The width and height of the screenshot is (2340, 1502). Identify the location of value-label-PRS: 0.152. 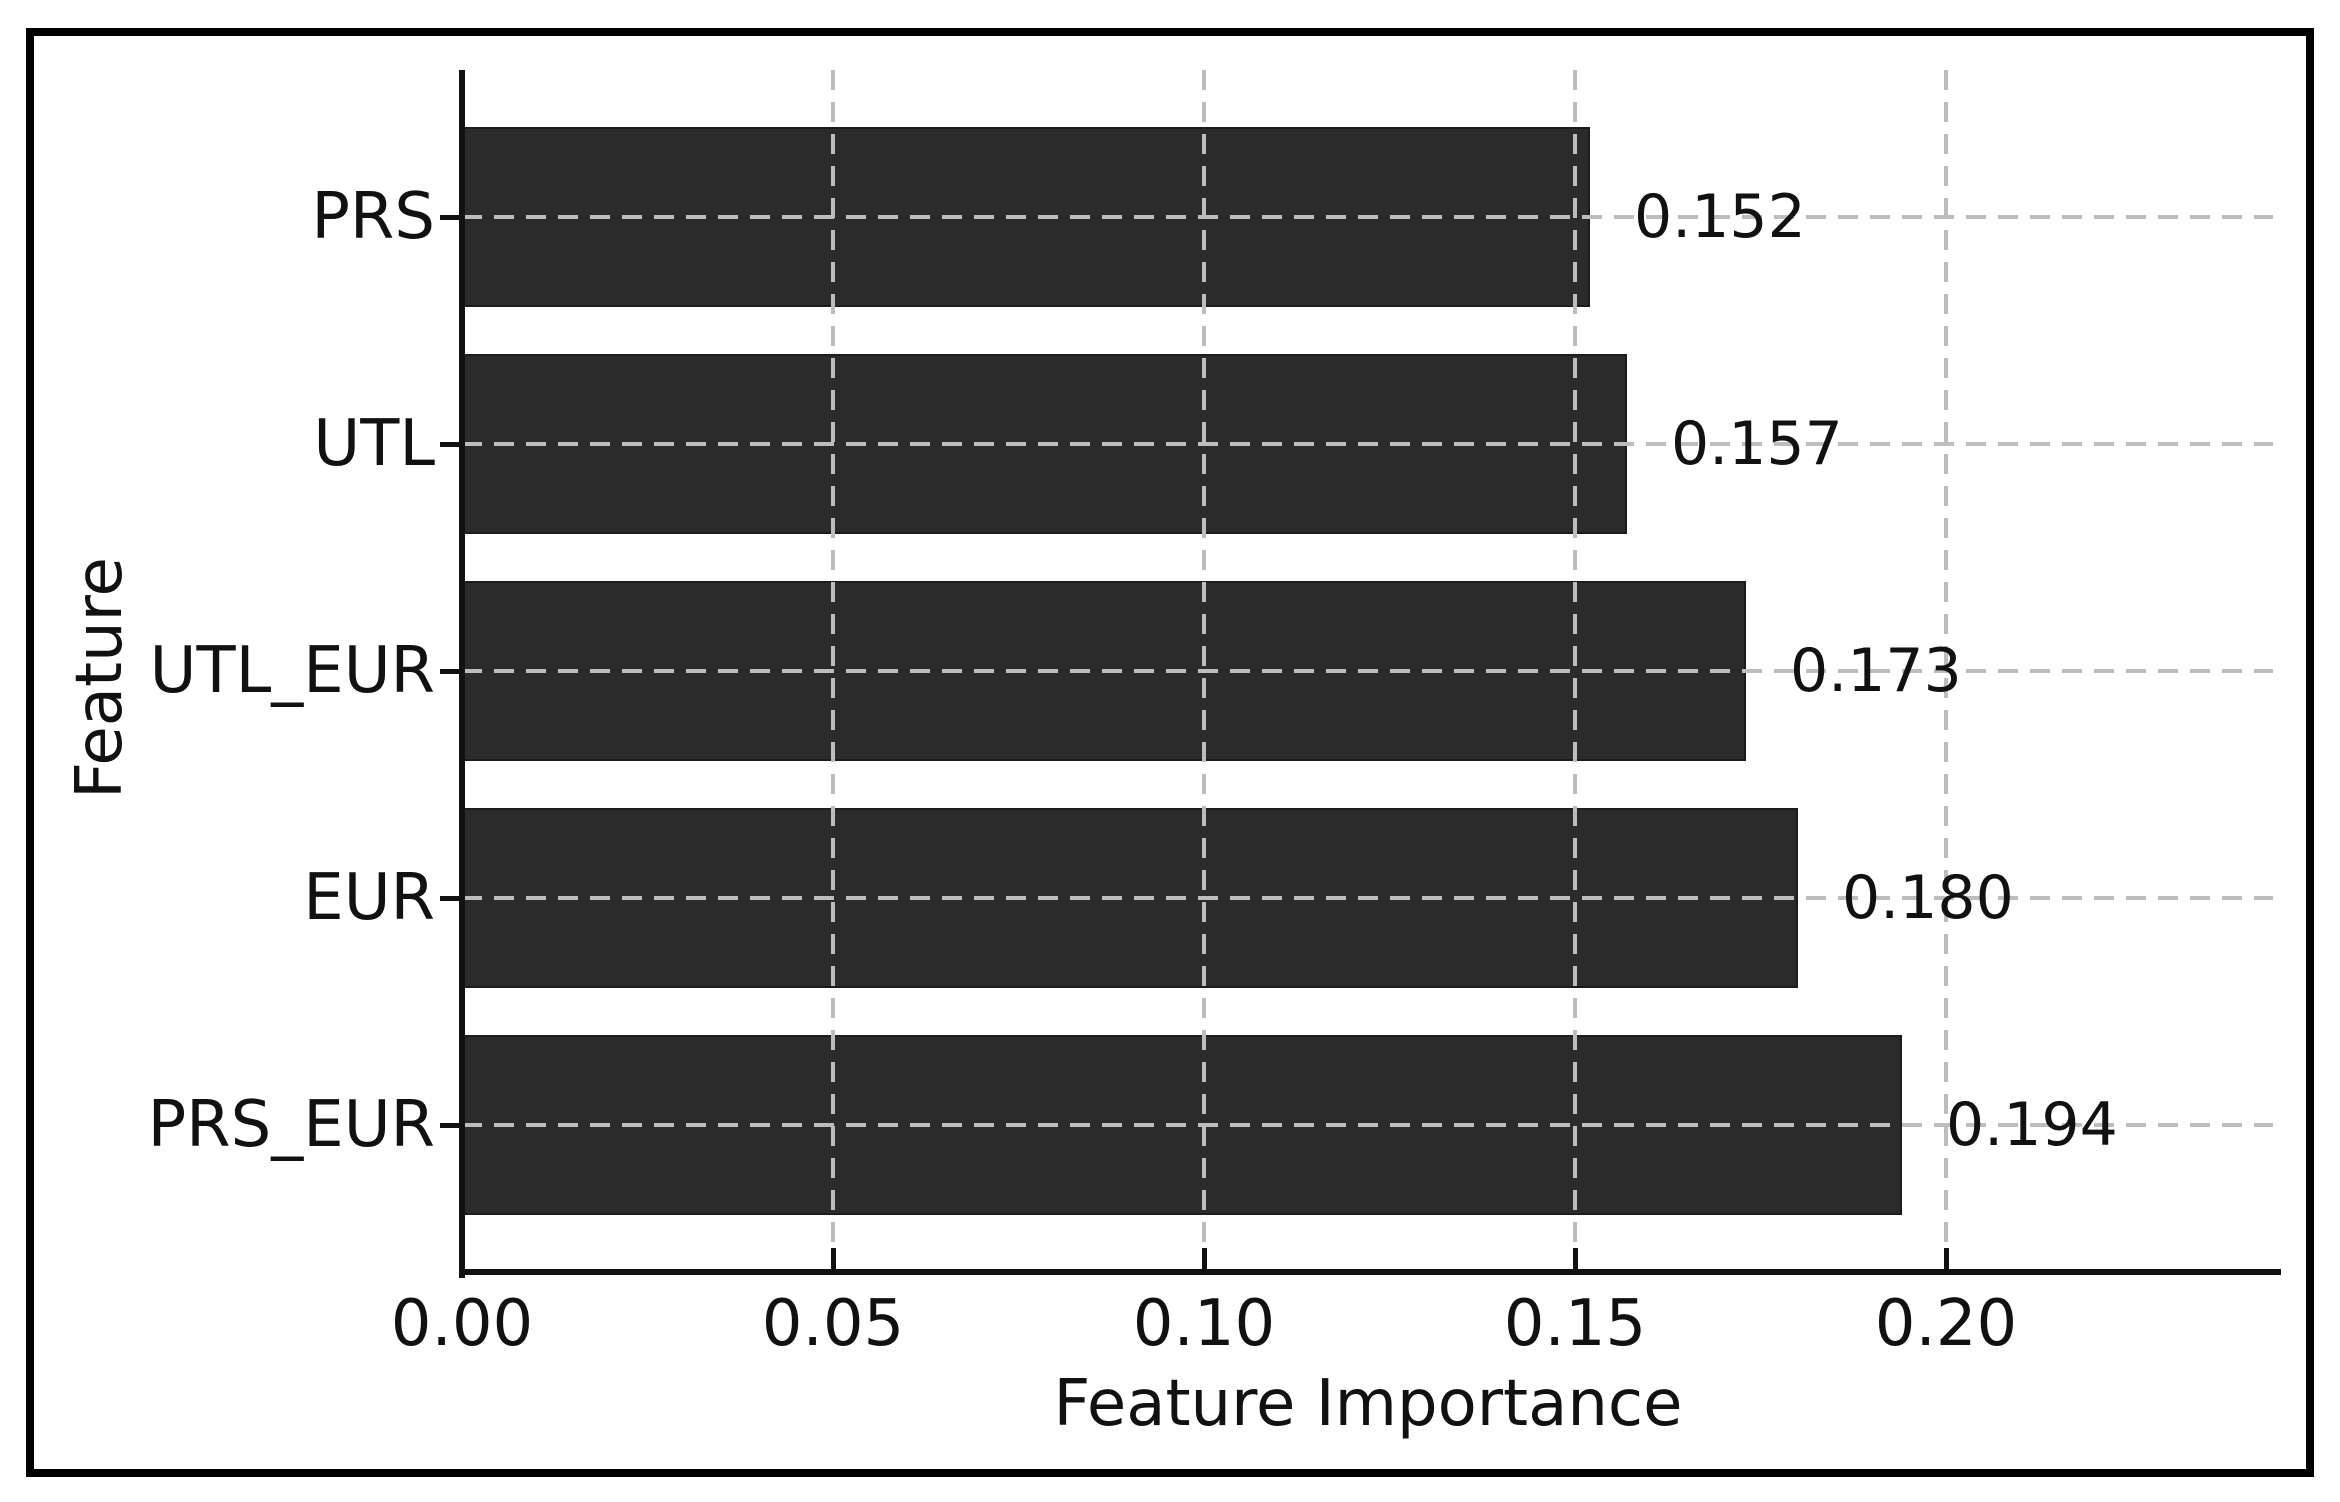
(1720, 217).